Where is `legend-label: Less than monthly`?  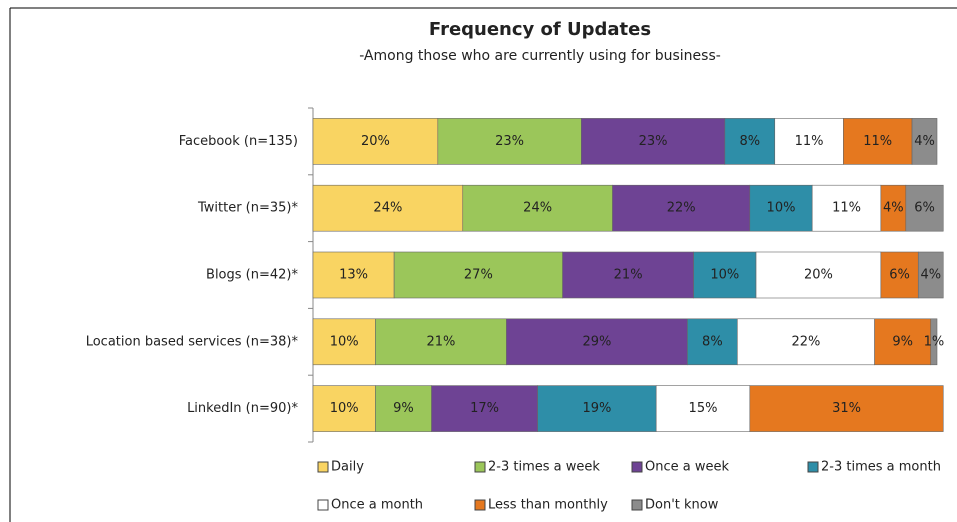 legend-label: Less than monthly is located at coordinates (548, 505).